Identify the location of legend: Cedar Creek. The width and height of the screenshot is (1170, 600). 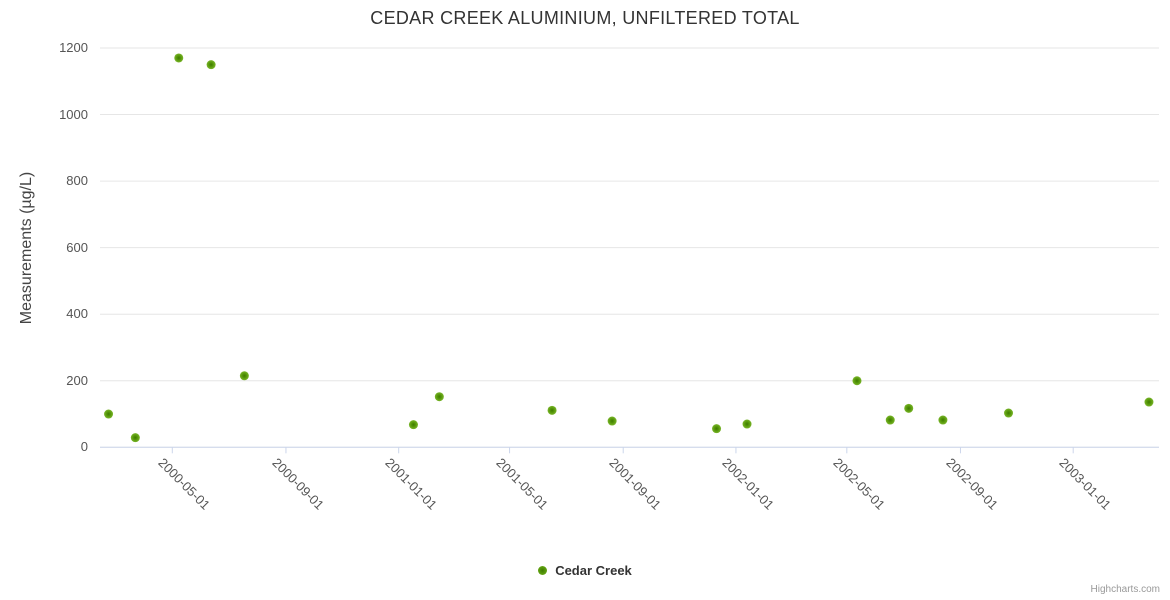
(585, 570).